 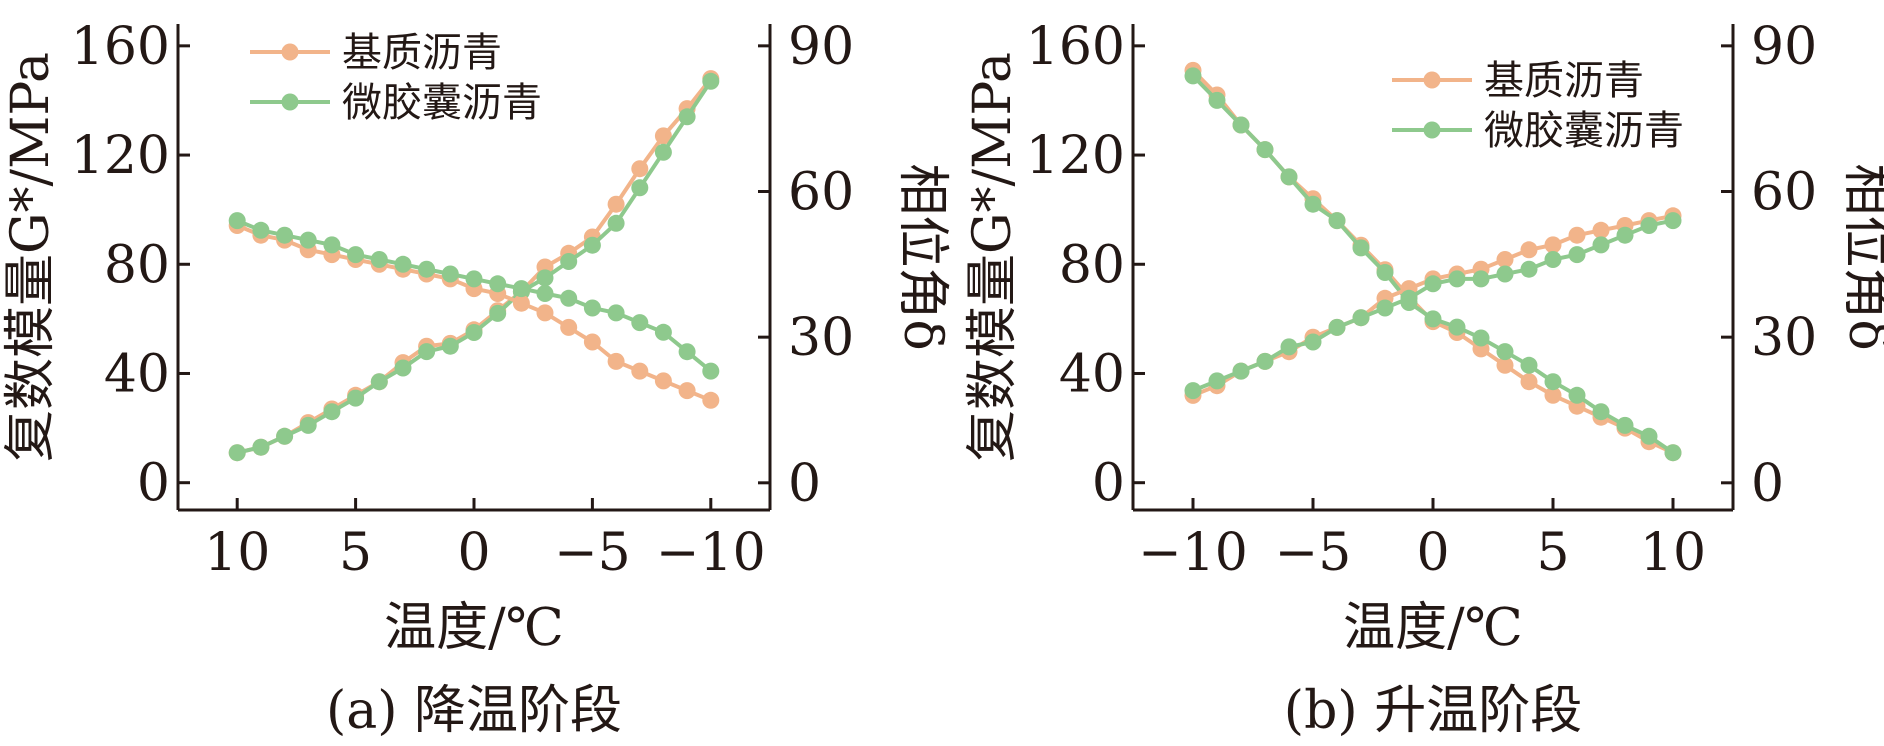 What do you see at coordinates (1767, 484) in the screenshot?
I see `y2-tick-label: 0` at bounding box center [1767, 484].